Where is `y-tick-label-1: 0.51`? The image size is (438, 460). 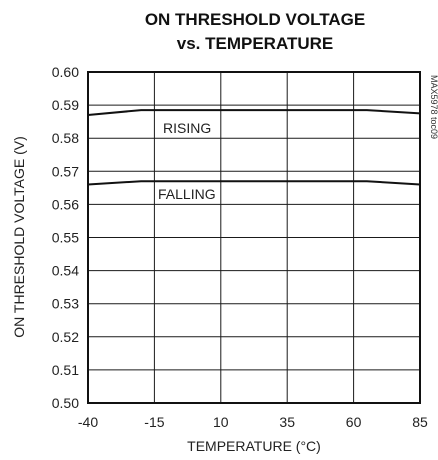
y-tick-label-1: 0.51 is located at coordinates (65, 370).